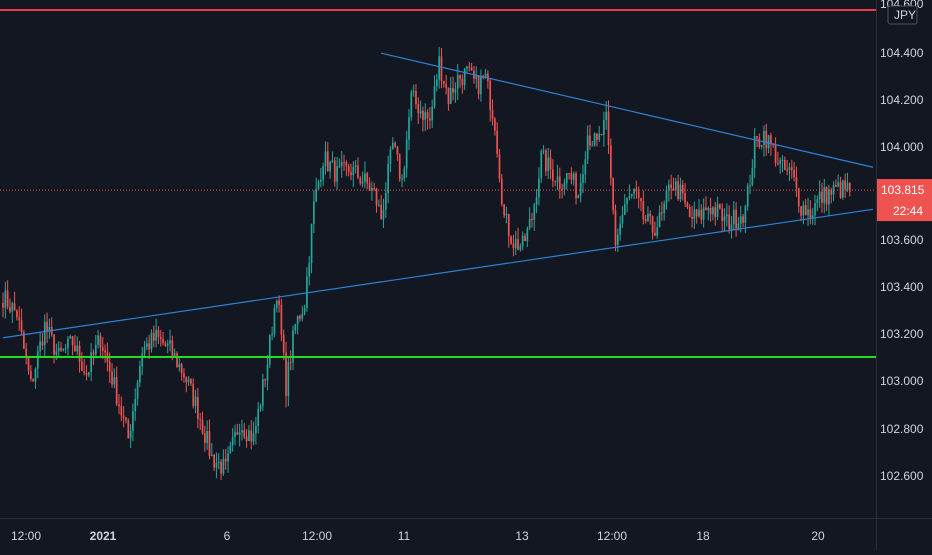 The width and height of the screenshot is (932, 555). Describe the element at coordinates (902, 15) in the screenshot. I see `currency-badge: JPY` at that location.